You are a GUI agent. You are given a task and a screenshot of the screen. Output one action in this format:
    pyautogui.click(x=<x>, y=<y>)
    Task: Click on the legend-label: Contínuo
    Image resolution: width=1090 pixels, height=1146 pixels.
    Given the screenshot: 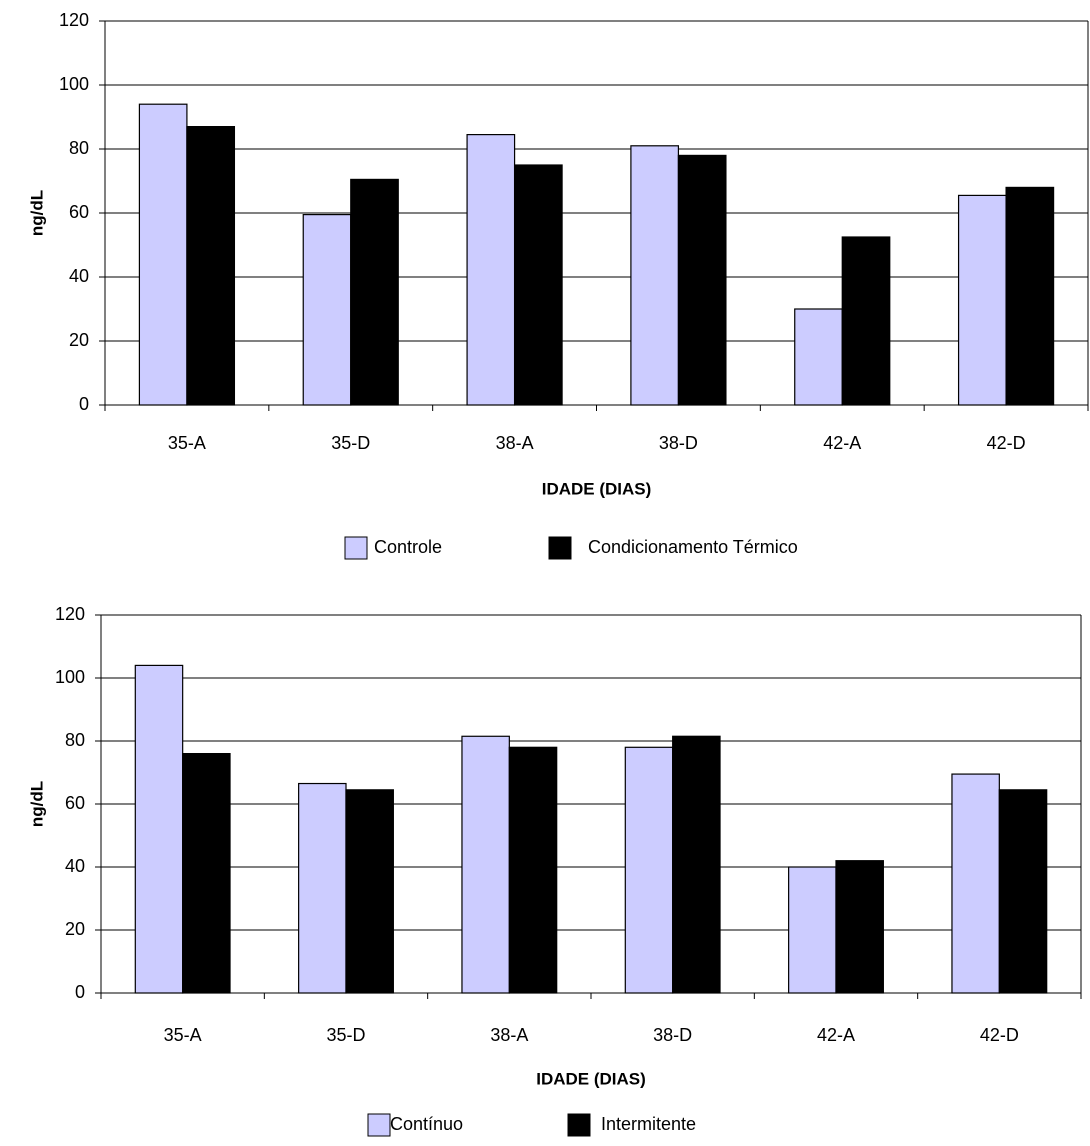 What is the action you would take?
    pyautogui.click(x=426, y=1124)
    